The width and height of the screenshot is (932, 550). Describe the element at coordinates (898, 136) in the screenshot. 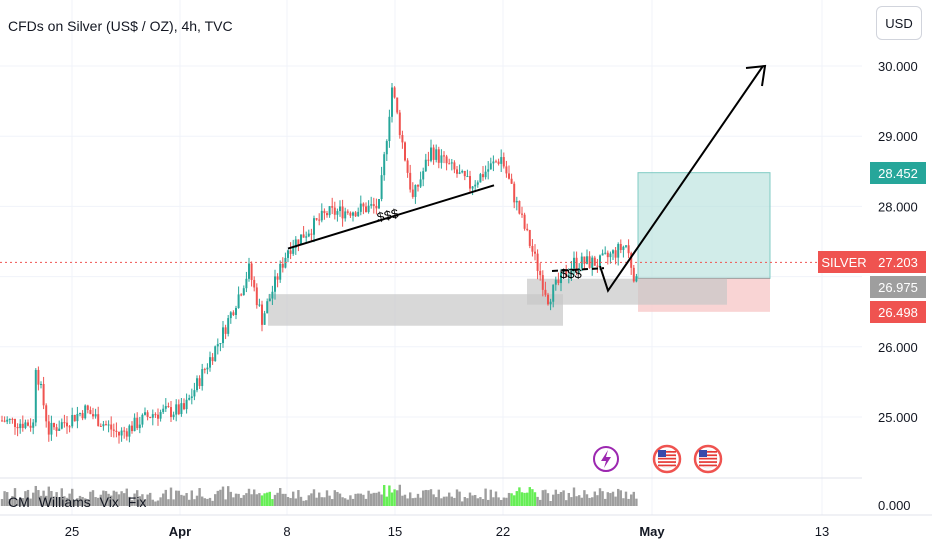

I see `y-tick-label: 29.000` at that location.